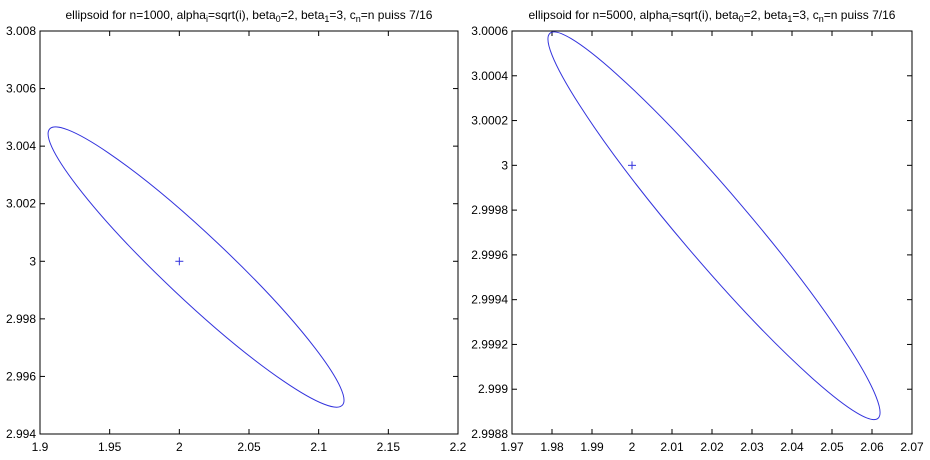  I want to click on y-tick-label: 2.999, so click(493, 389).